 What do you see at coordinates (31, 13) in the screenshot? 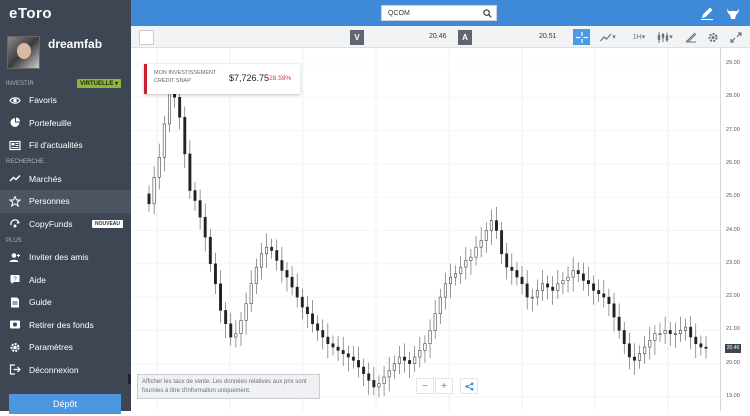
I see `etoro-logo: eToro` at bounding box center [31, 13].